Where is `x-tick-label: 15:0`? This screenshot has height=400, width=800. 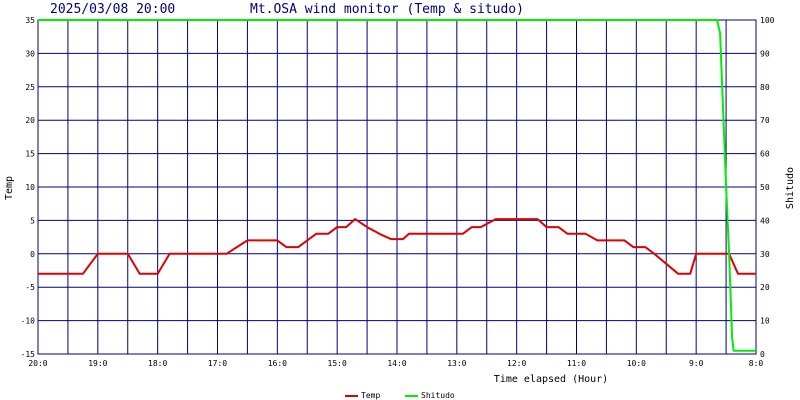
x-tick-label: 15:0 is located at coordinates (337, 363).